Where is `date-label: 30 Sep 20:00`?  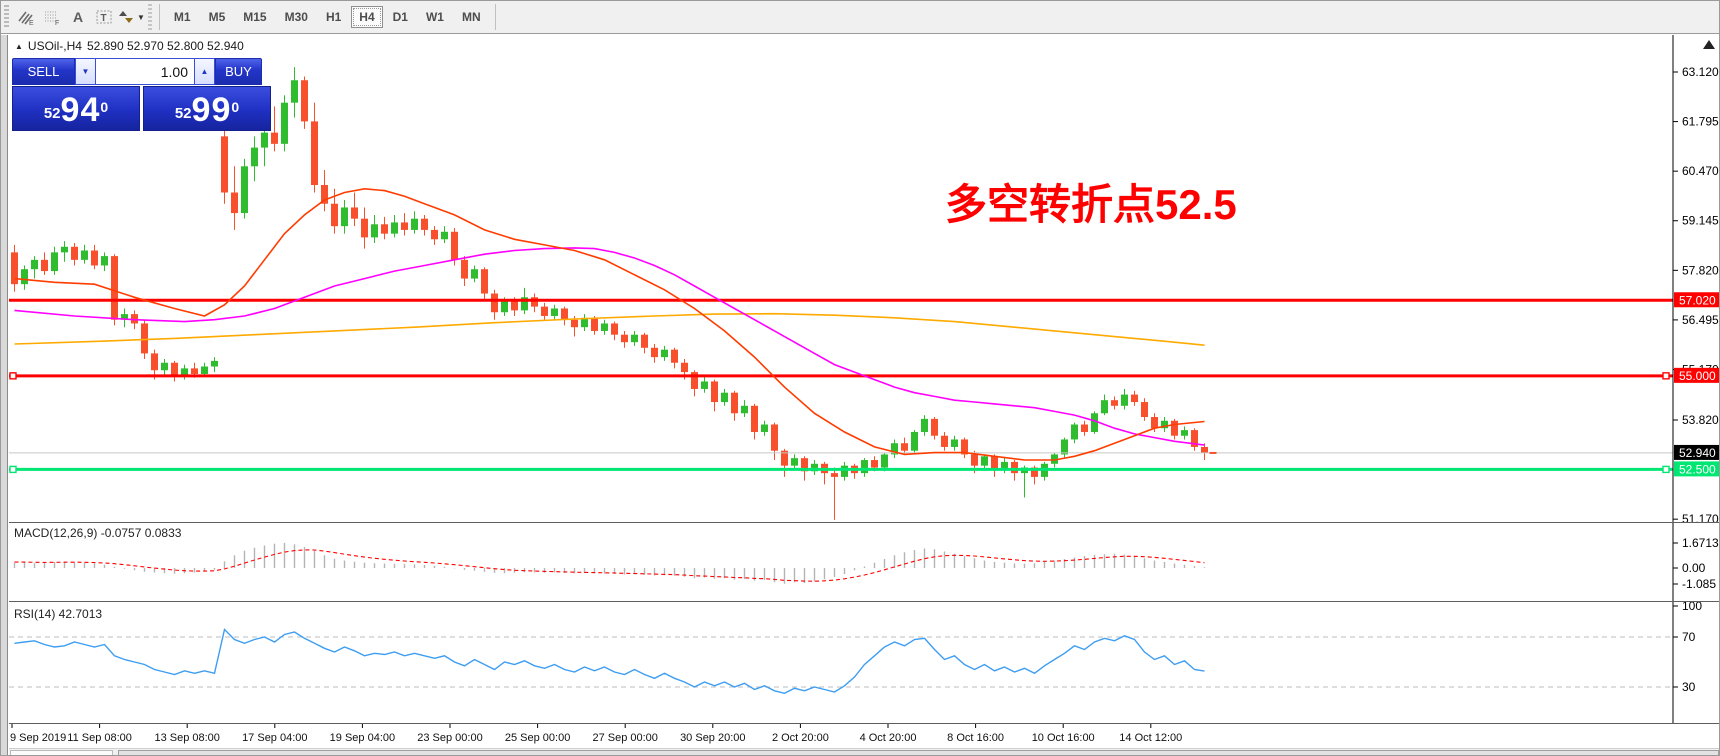 date-label: 30 Sep 20:00 is located at coordinates (712, 738).